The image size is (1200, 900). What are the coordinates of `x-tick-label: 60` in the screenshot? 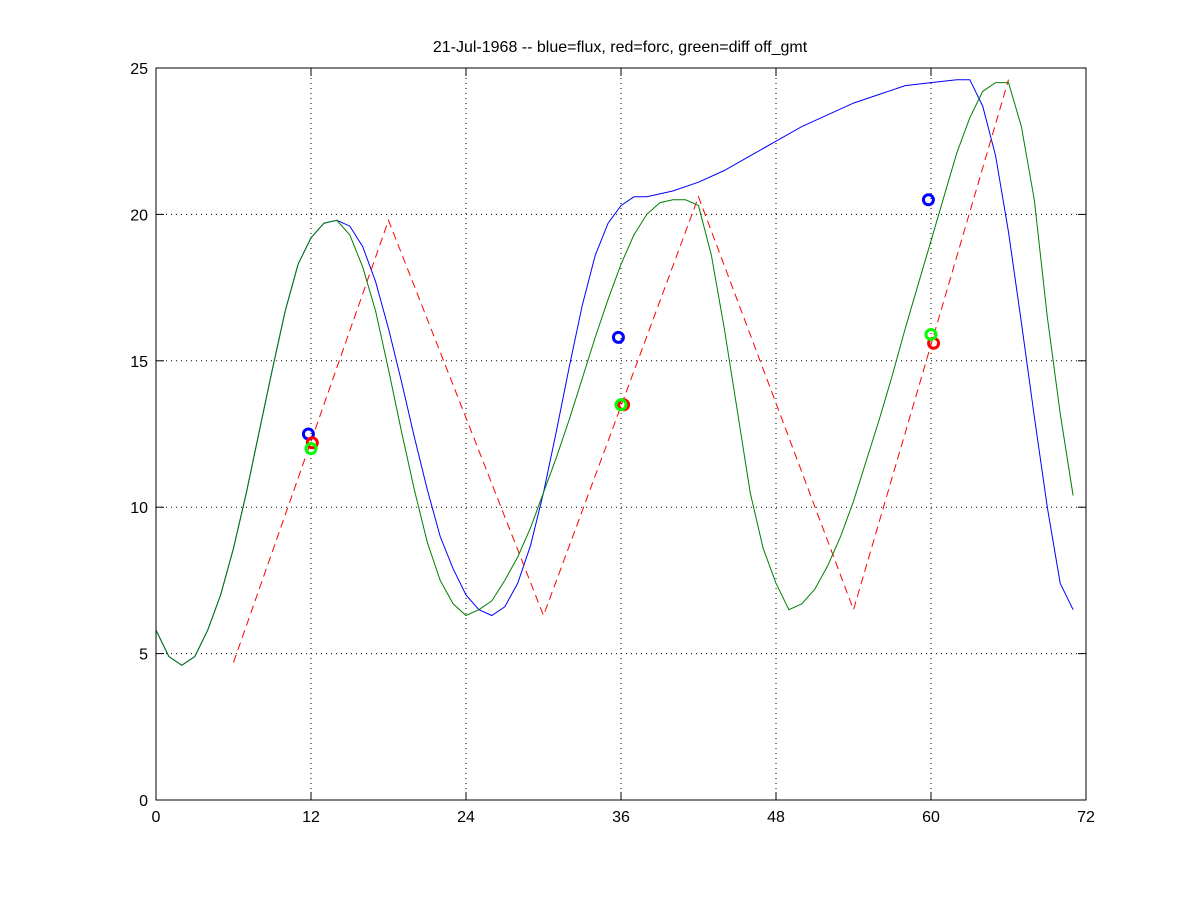 It's located at (931, 817).